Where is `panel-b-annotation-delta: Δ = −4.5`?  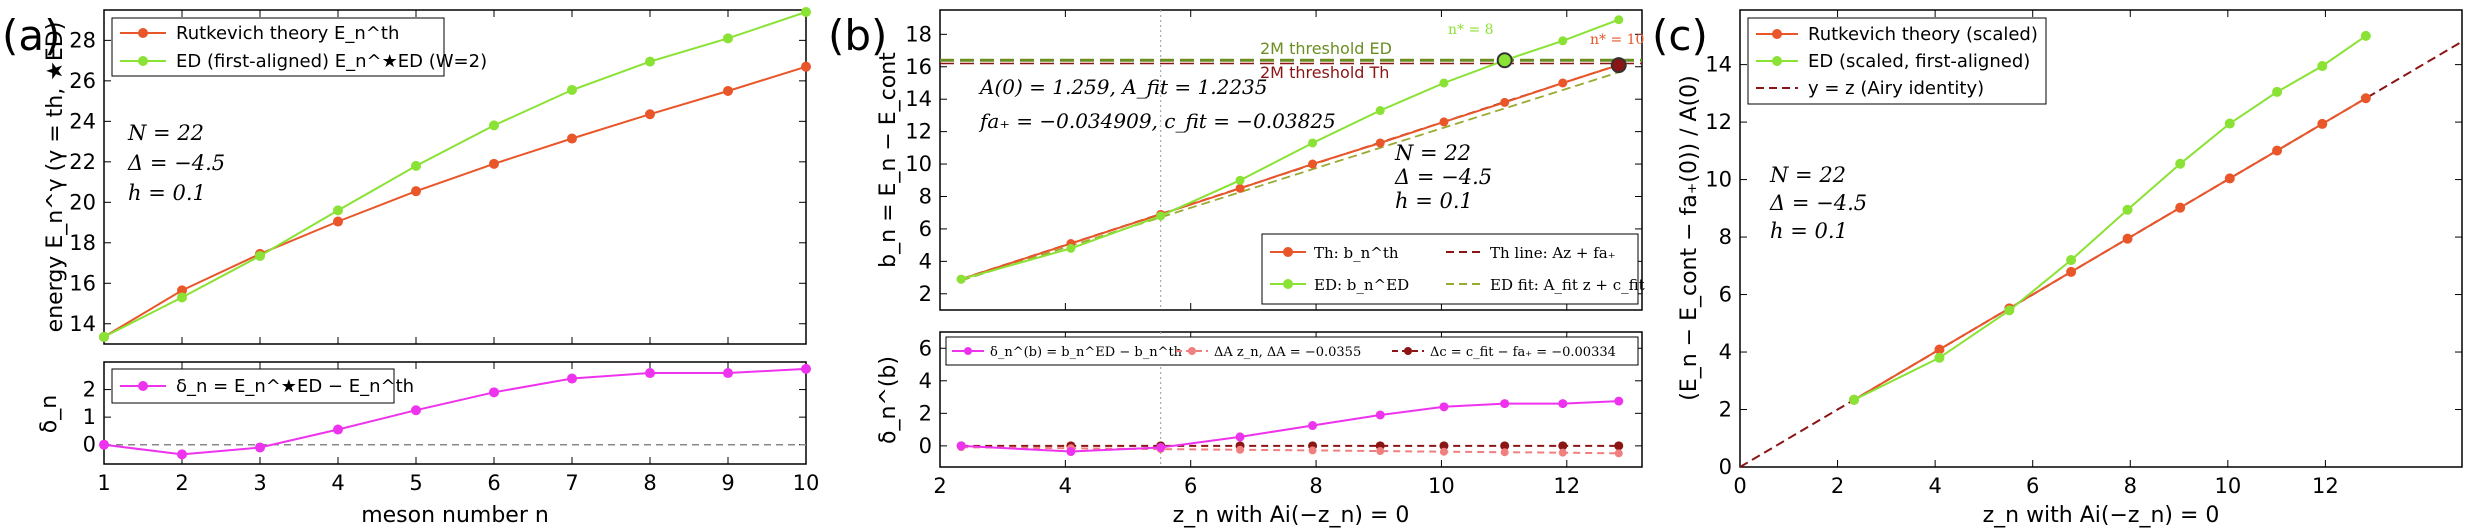 panel-b-annotation-delta: Δ = −4.5 is located at coordinates (1443, 177).